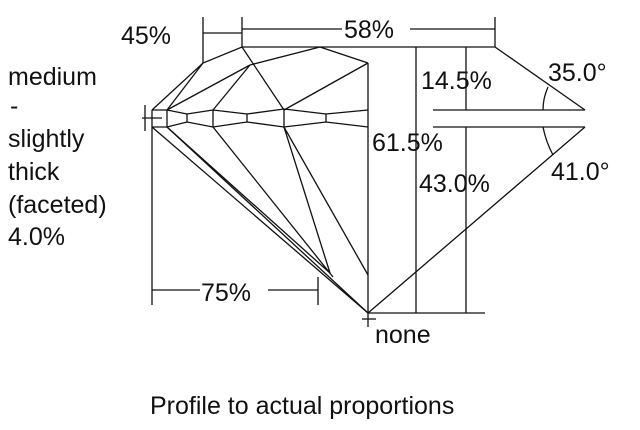 This screenshot has width=640, height=430. What do you see at coordinates (14, 106) in the screenshot?
I see `girdle-line: -` at bounding box center [14, 106].